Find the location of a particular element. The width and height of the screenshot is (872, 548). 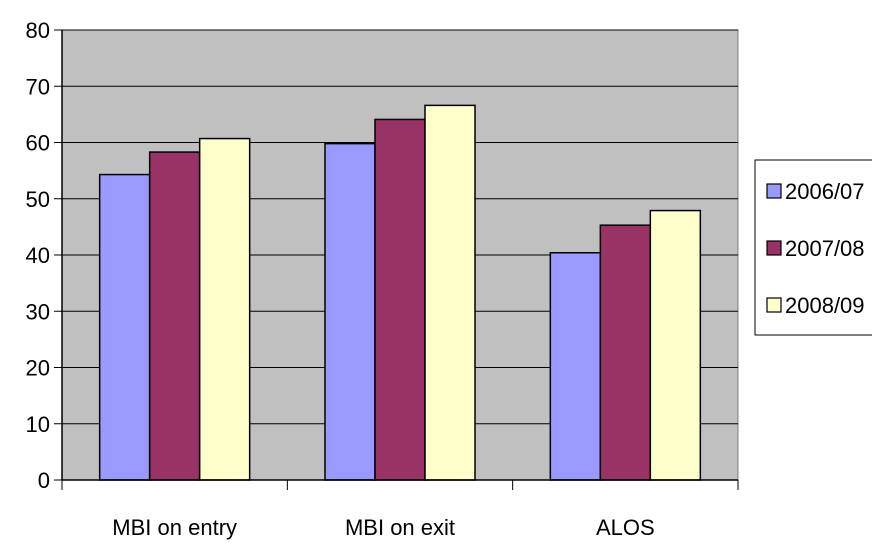

y-tick-label: 40 is located at coordinates (38, 255).